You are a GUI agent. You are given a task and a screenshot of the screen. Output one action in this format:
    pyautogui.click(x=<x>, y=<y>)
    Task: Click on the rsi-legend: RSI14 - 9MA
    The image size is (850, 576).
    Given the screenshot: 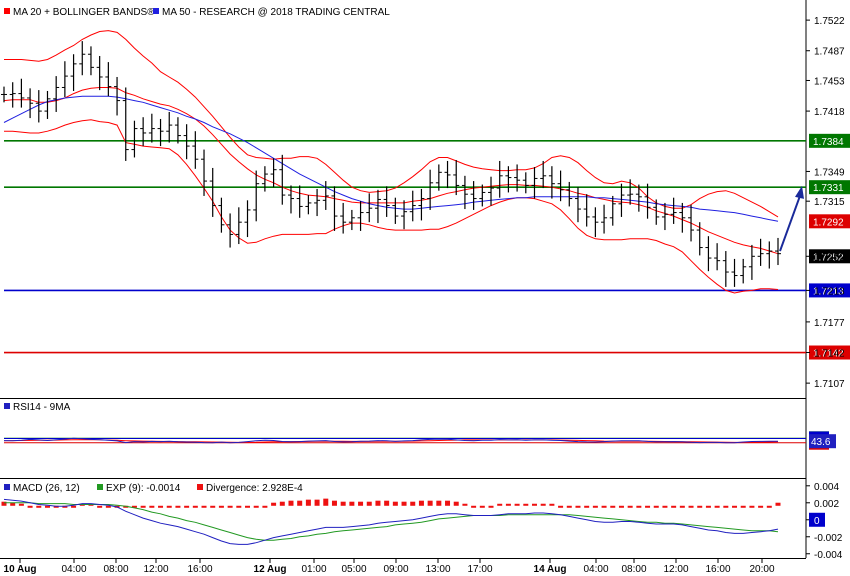 What is the action you would take?
    pyautogui.click(x=37, y=407)
    